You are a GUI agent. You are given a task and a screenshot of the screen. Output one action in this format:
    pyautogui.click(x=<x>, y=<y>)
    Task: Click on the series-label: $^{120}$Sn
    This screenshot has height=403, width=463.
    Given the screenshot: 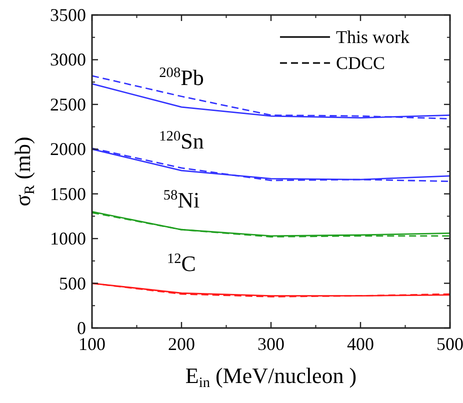 What is the action you would take?
    pyautogui.click(x=181, y=141)
    